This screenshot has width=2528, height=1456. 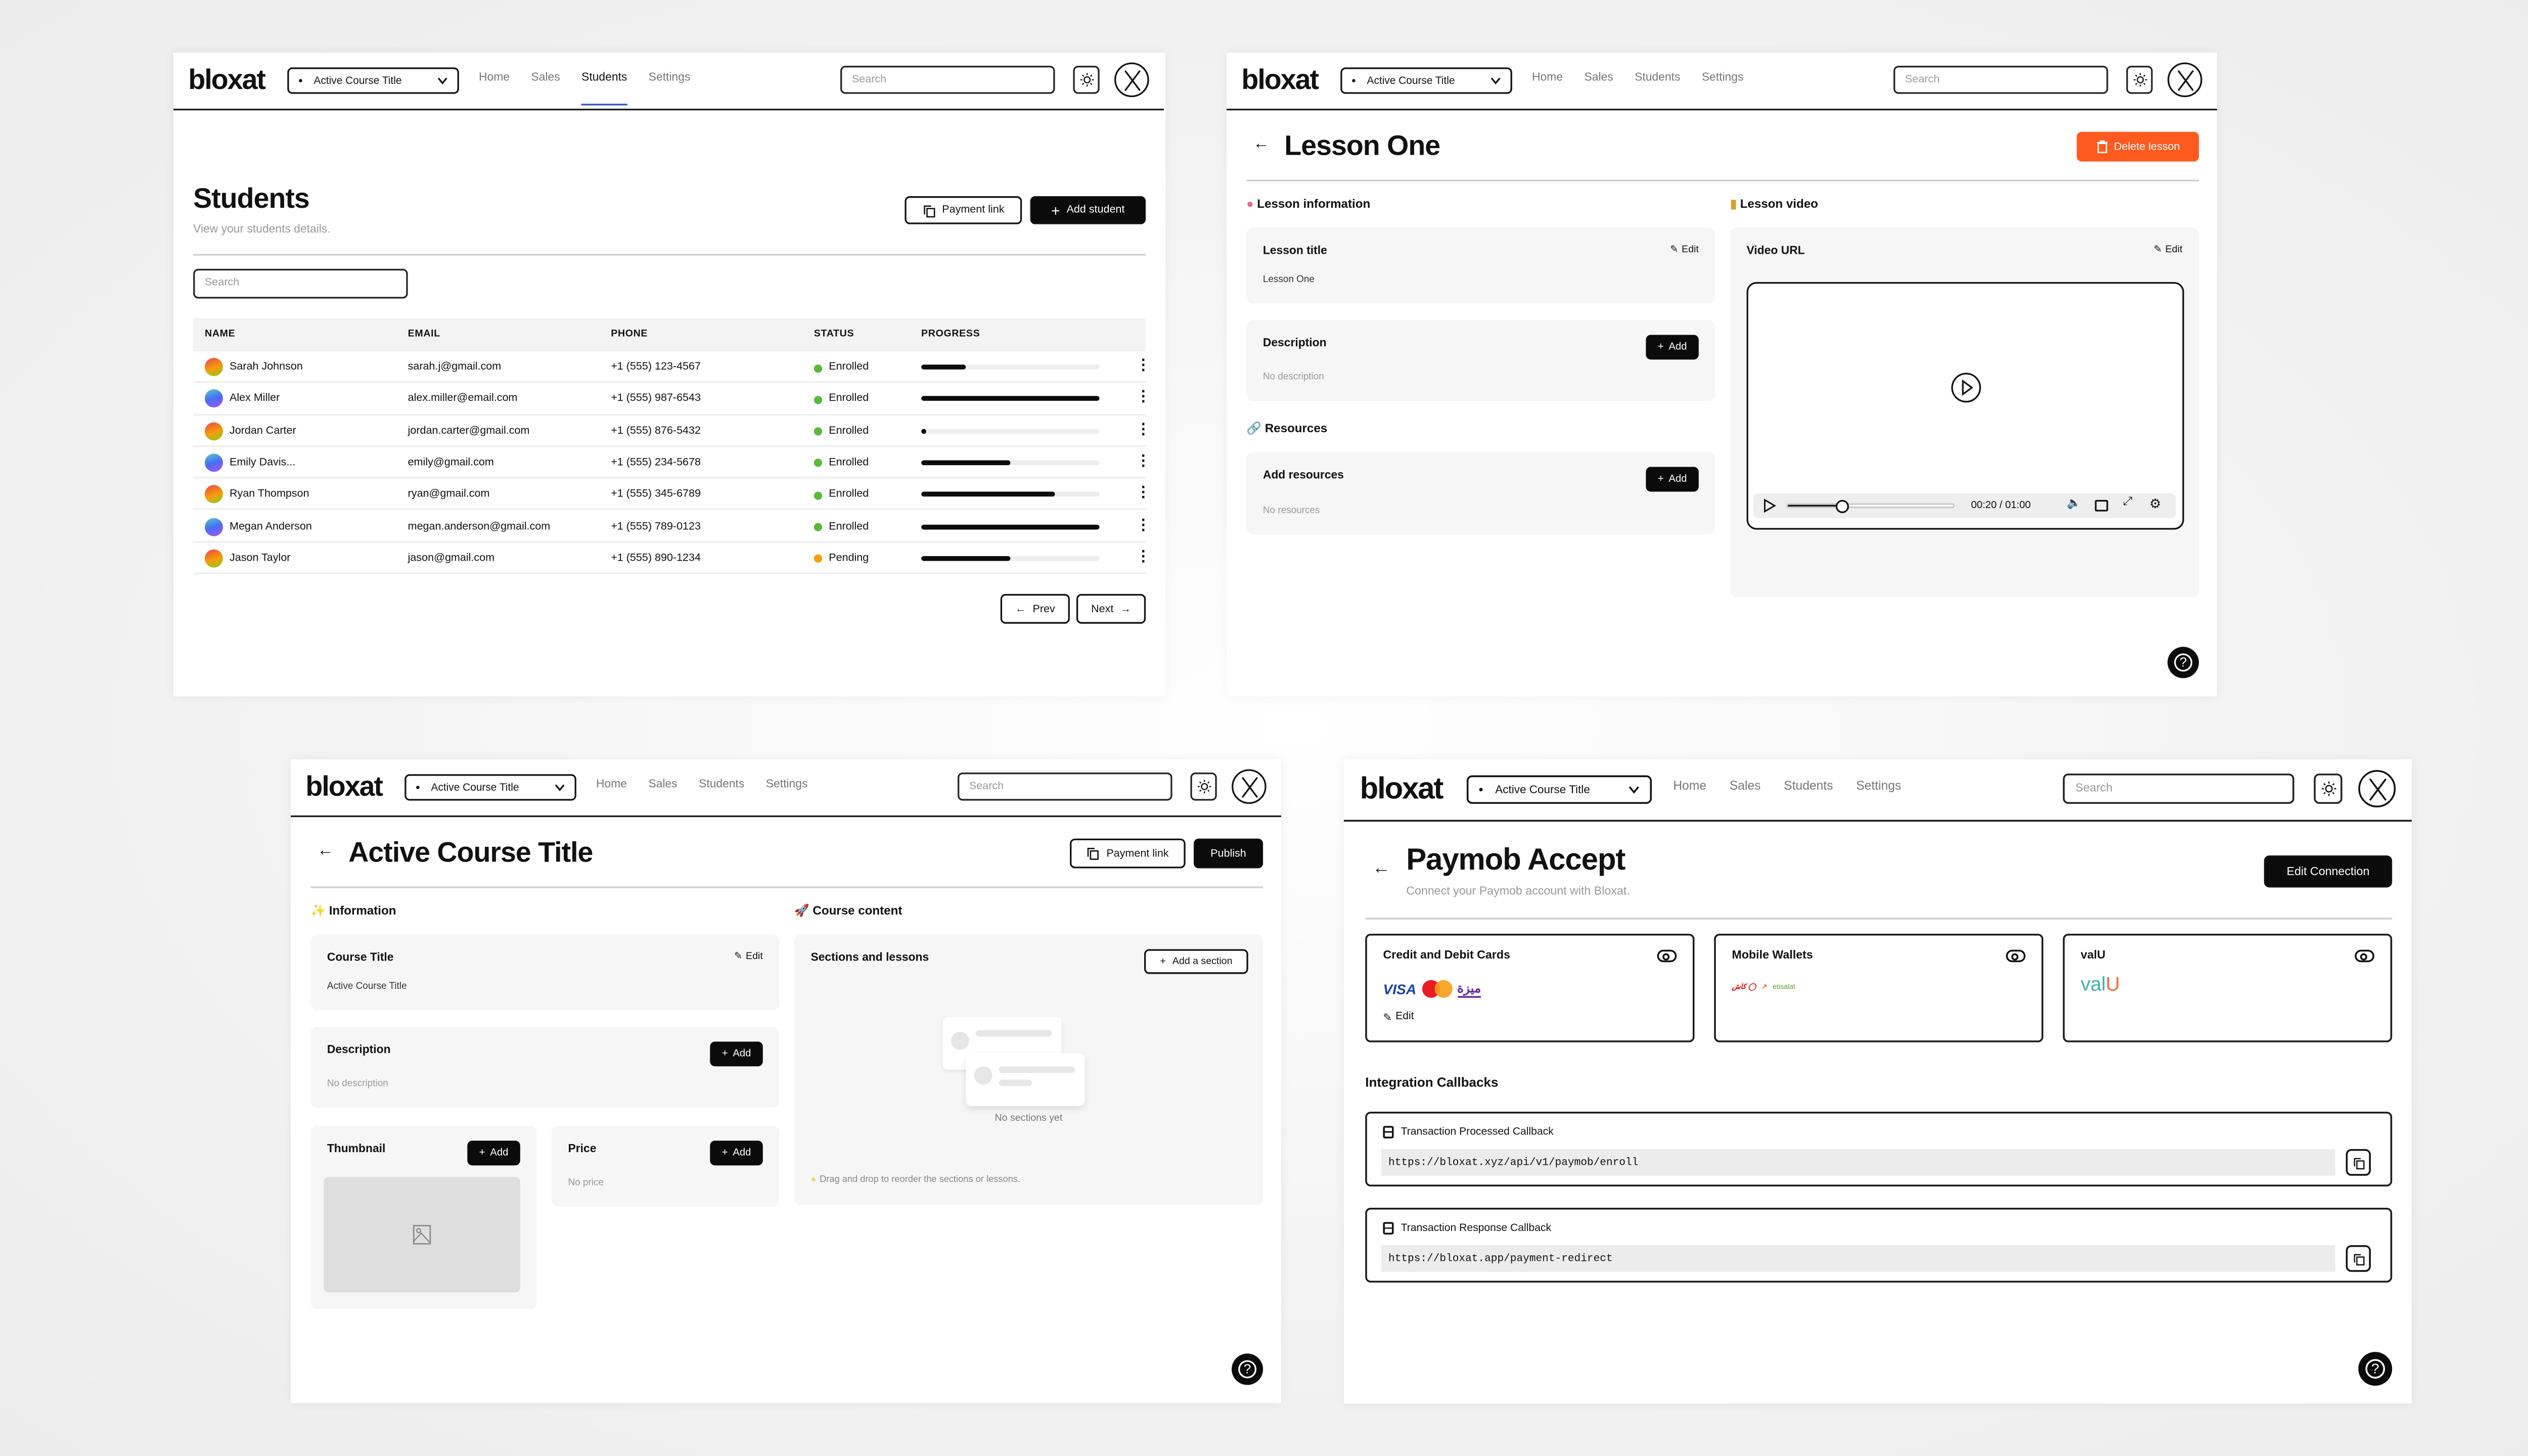 I want to click on fullscreen-icon: ⤢, so click(x=2128, y=502).